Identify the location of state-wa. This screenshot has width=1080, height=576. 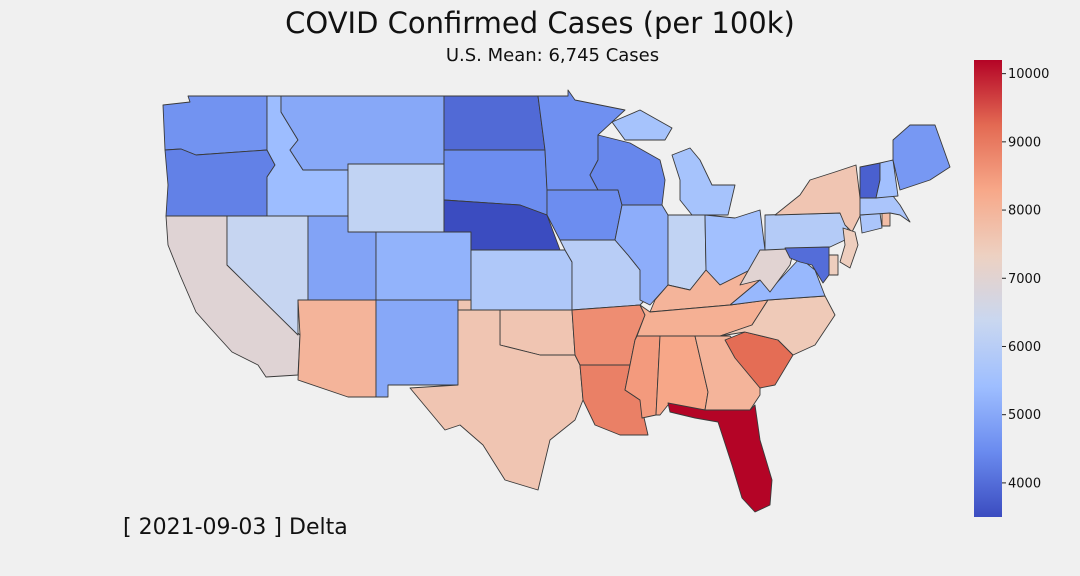
(215, 125).